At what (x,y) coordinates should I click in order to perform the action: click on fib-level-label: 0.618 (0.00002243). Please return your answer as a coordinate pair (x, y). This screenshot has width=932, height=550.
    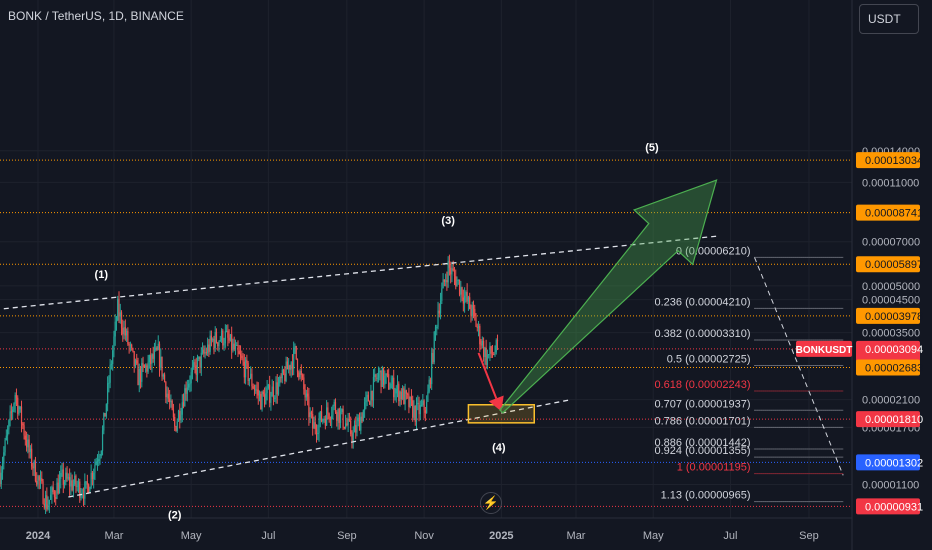
    Looking at the image, I should click on (702, 385).